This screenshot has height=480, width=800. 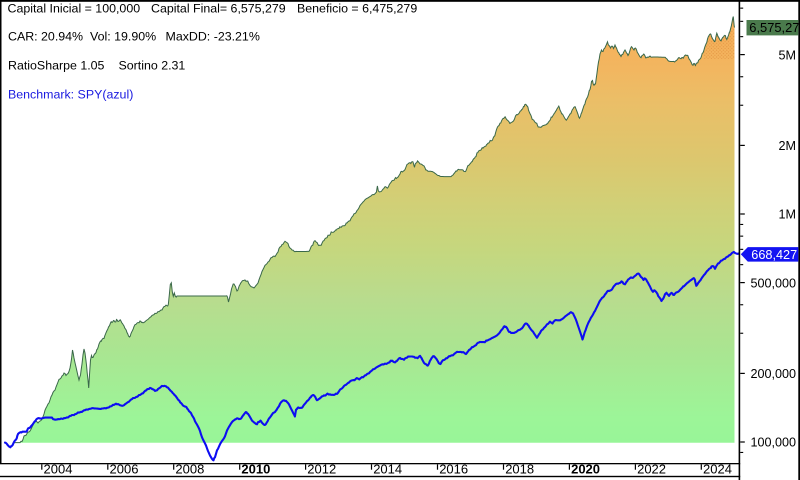 I want to click on svg-text: Beneficio = 6,475,279, so click(x=357, y=9).